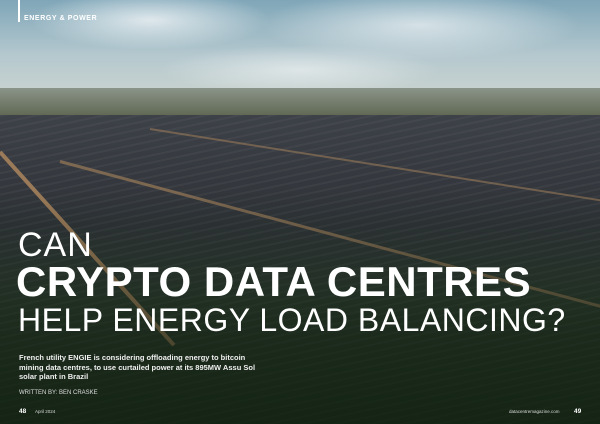 This screenshot has height=424, width=600. Describe the element at coordinates (55, 245) in the screenshot. I see `headline-line-1: CAN` at that location.